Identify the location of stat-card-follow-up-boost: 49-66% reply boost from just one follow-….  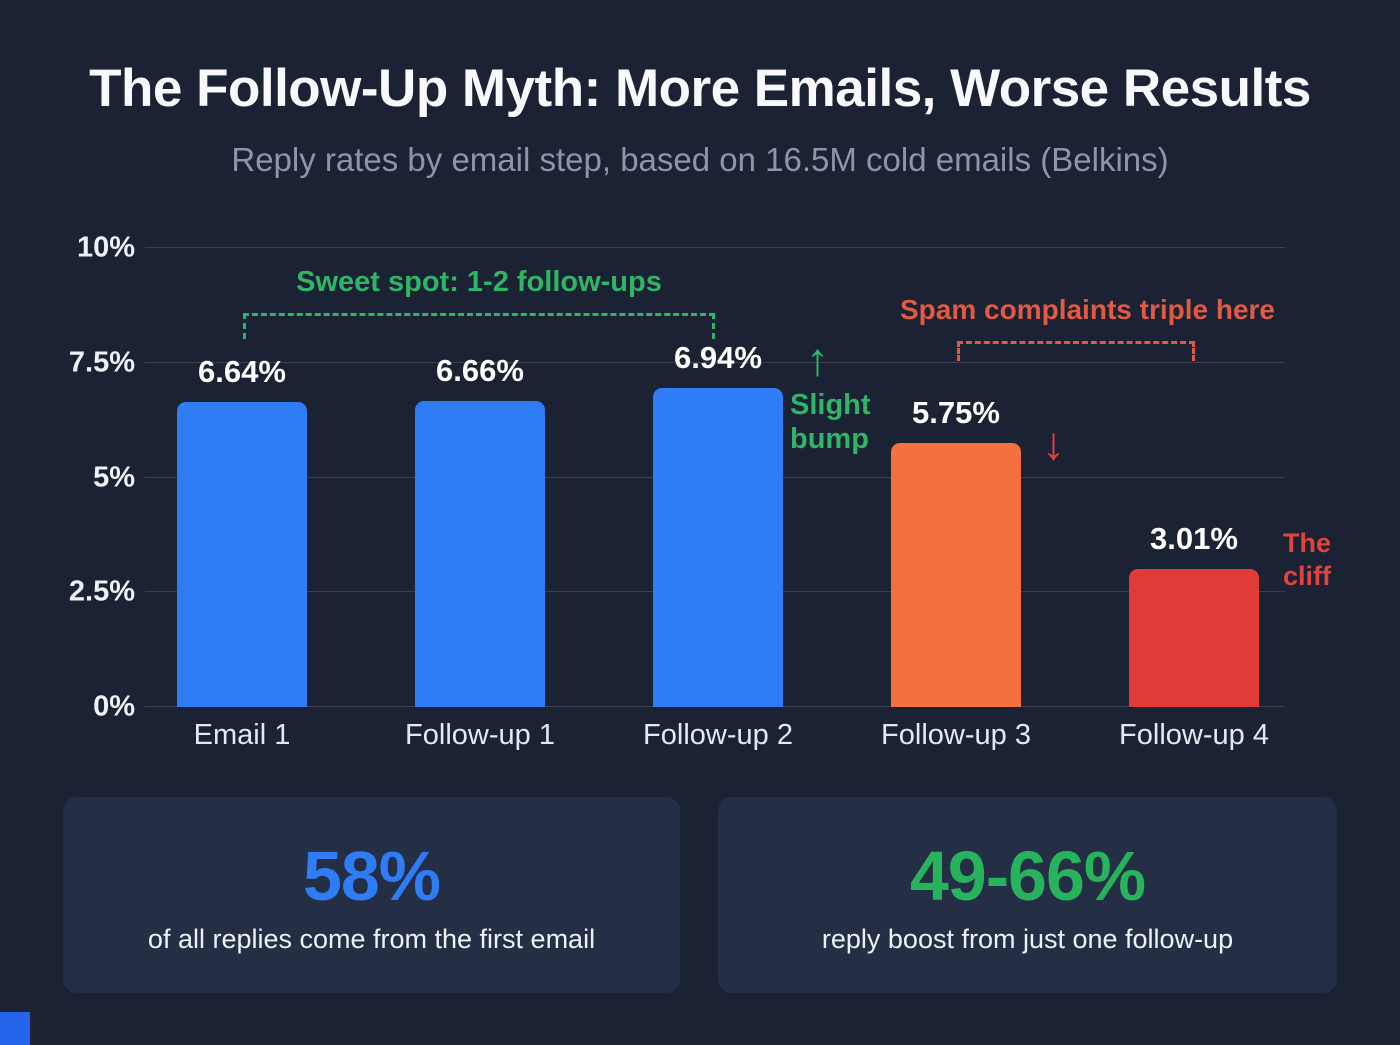
(1027, 895).